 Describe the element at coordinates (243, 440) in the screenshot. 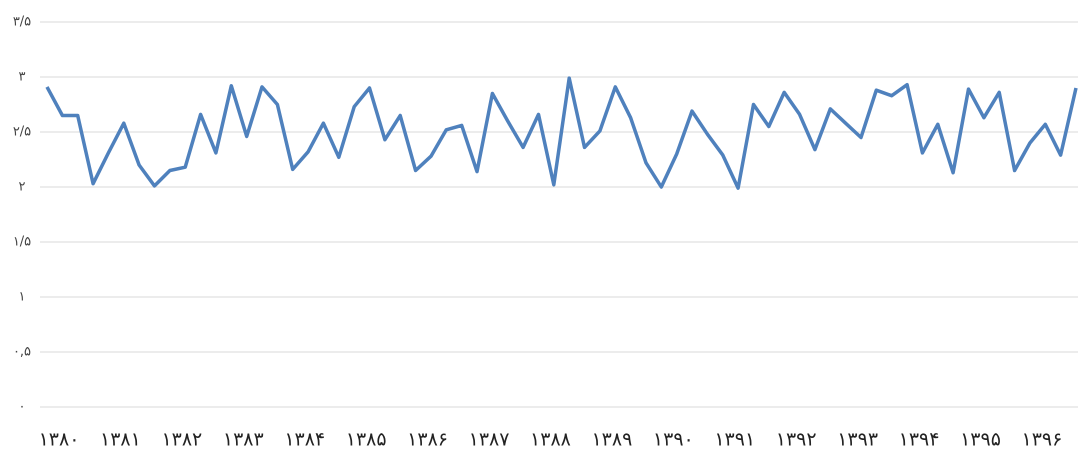

I see `x-tick-label: ۱۳۸۳` at that location.